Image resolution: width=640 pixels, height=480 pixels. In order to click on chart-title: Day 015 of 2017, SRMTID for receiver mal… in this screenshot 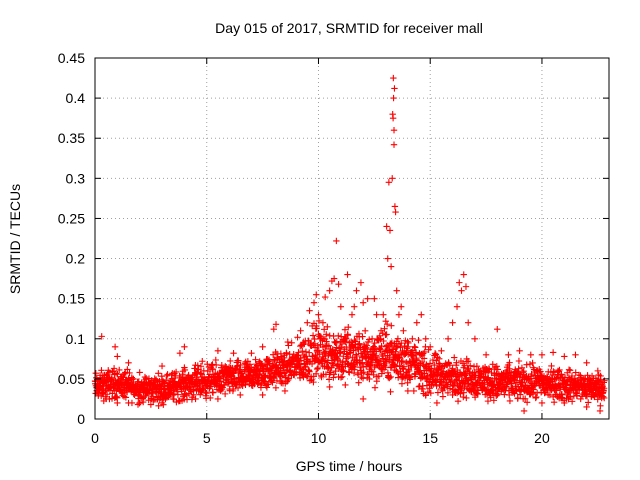, I will do `click(349, 28)`.